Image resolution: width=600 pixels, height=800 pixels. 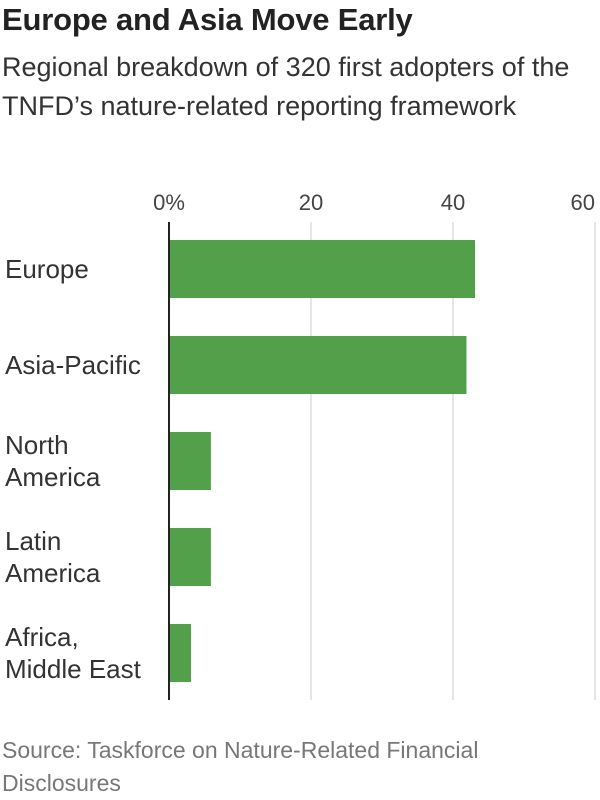 I want to click on x-tick-label: 0%, so click(x=169, y=202).